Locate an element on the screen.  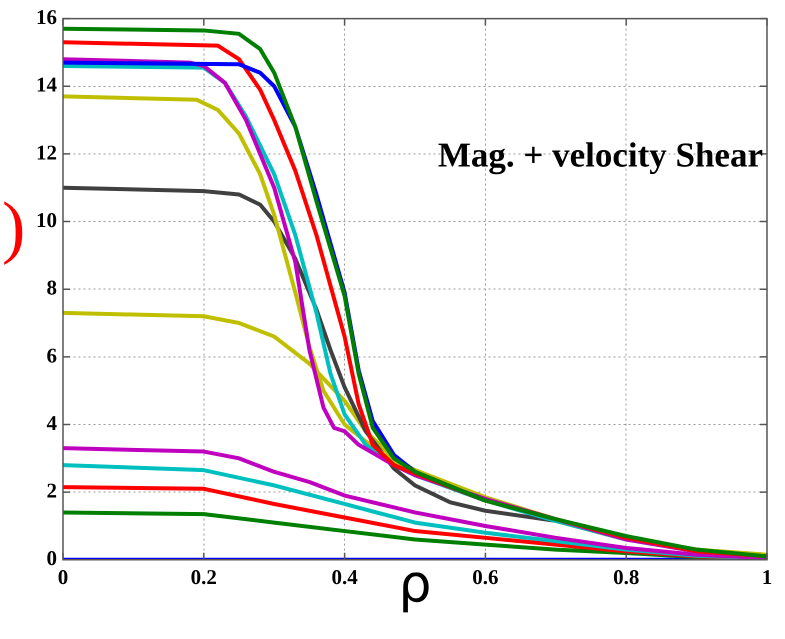
annotation: Mag. + velocity Shear is located at coordinates (600, 154).